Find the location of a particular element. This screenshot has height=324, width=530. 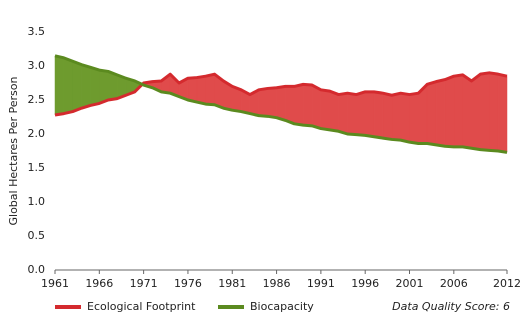

y-tick-label: 0.0 is located at coordinates (37, 269).